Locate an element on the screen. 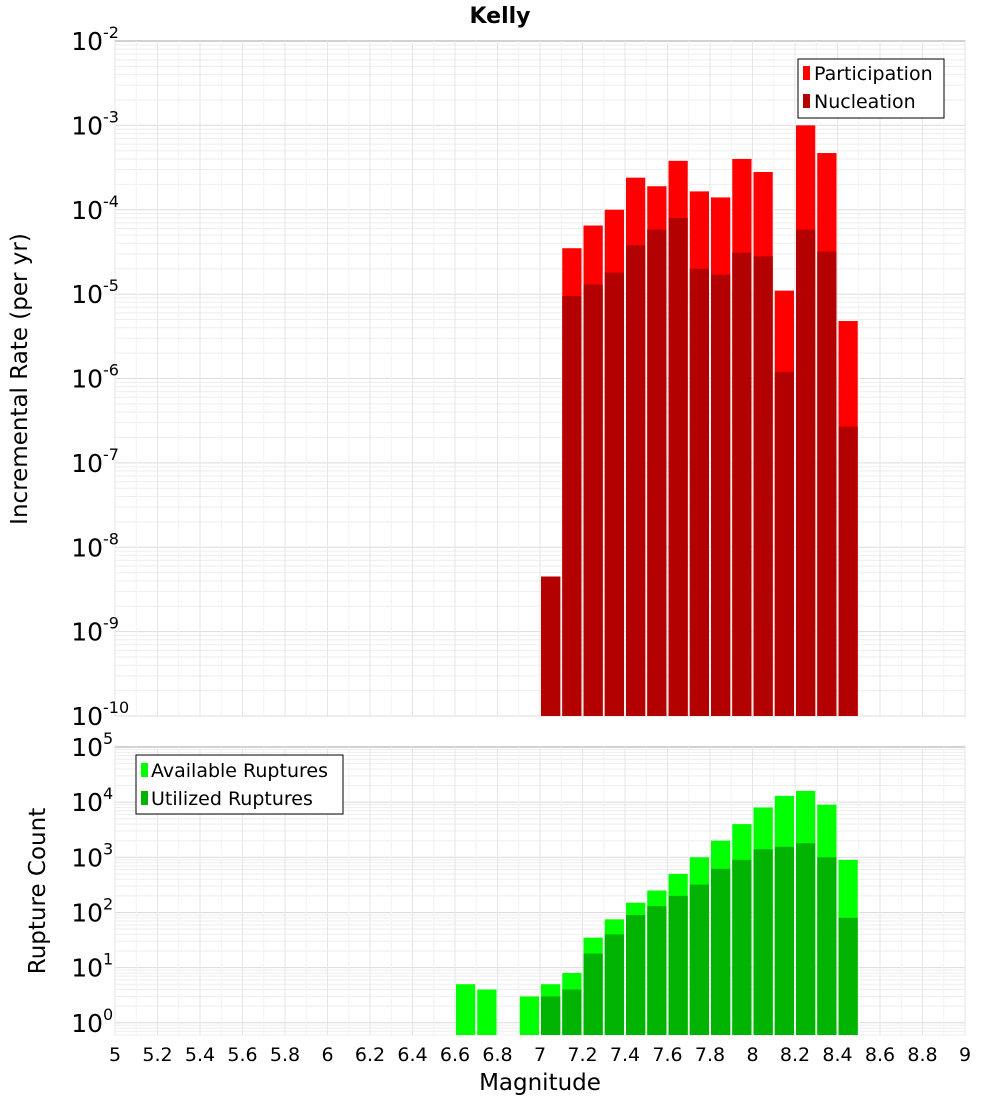 The width and height of the screenshot is (1000, 1100). bottom-y-axis-label: Rupture Count is located at coordinates (38, 891).